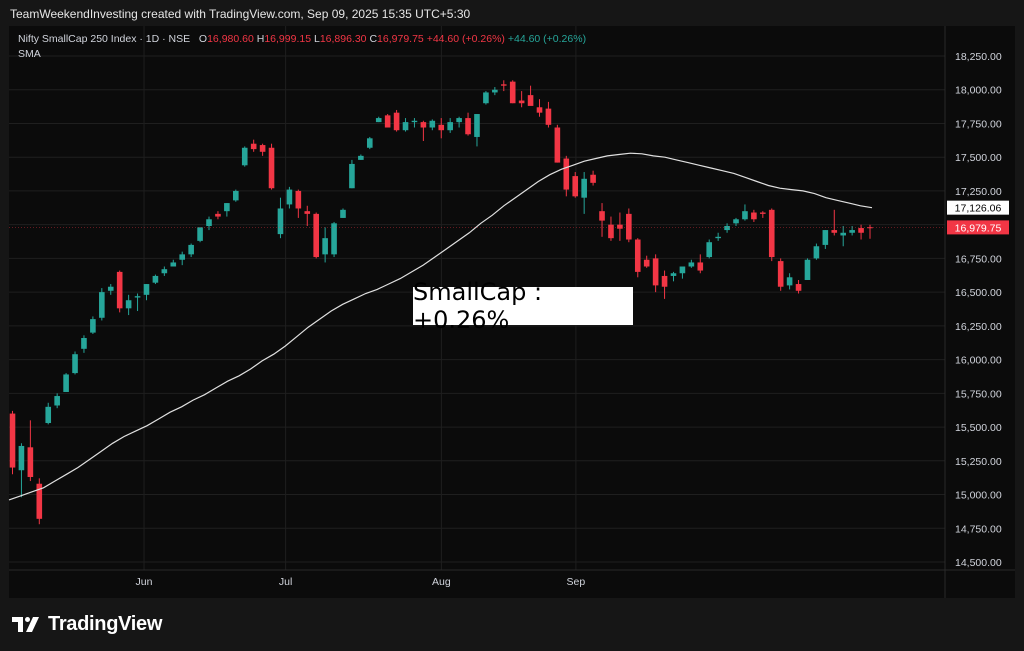  What do you see at coordinates (230, 39) in the screenshot?
I see `open-value: 16,980.60` at bounding box center [230, 39].